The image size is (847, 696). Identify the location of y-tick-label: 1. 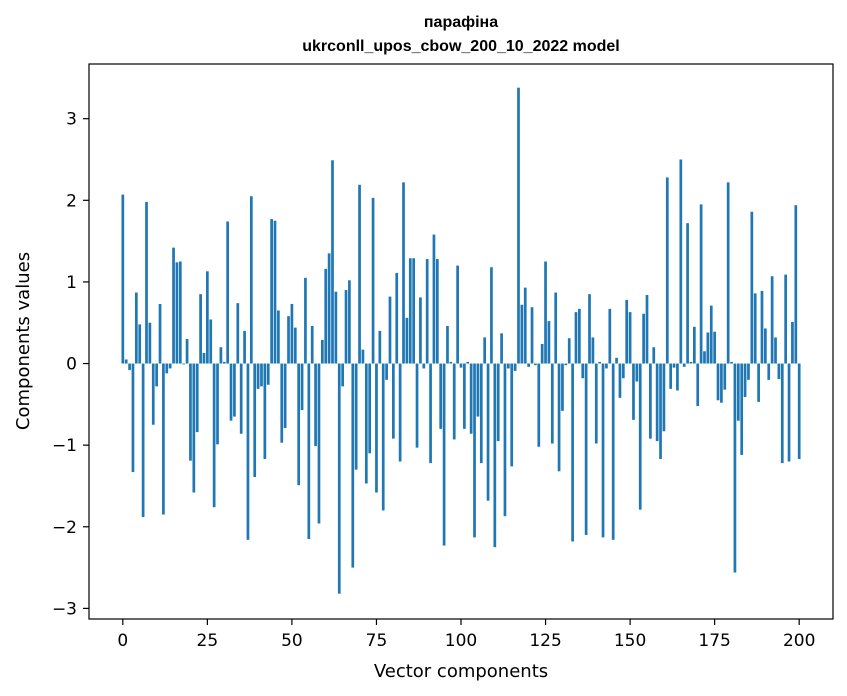
(71, 283).